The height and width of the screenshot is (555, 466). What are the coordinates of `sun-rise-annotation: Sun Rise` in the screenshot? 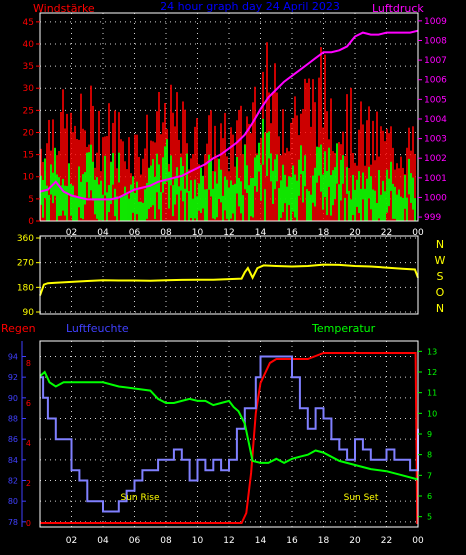 It's located at (140, 498).